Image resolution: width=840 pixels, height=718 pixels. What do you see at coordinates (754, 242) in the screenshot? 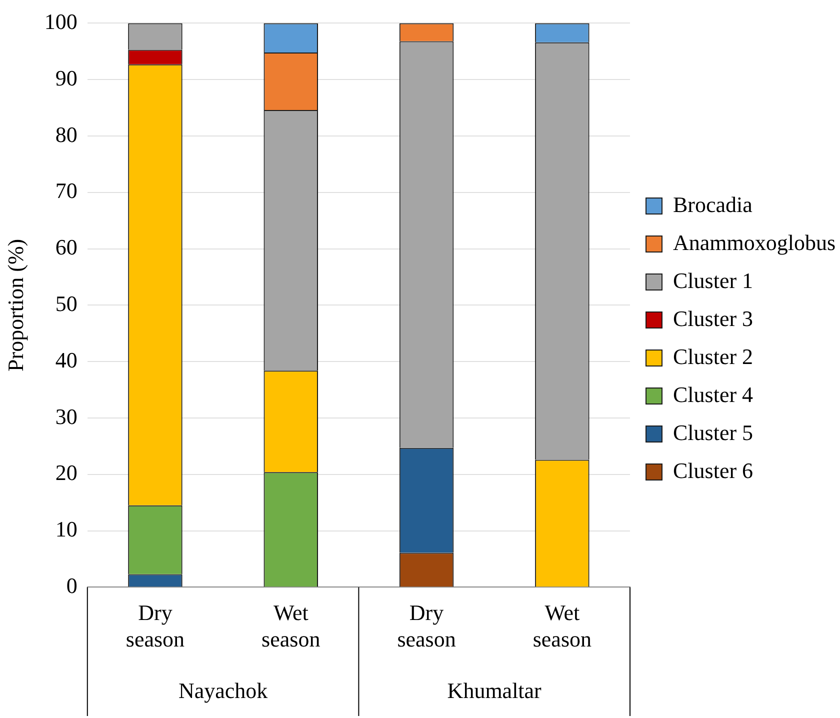
I see `legend-label: Anammoxoglobus` at bounding box center [754, 242].